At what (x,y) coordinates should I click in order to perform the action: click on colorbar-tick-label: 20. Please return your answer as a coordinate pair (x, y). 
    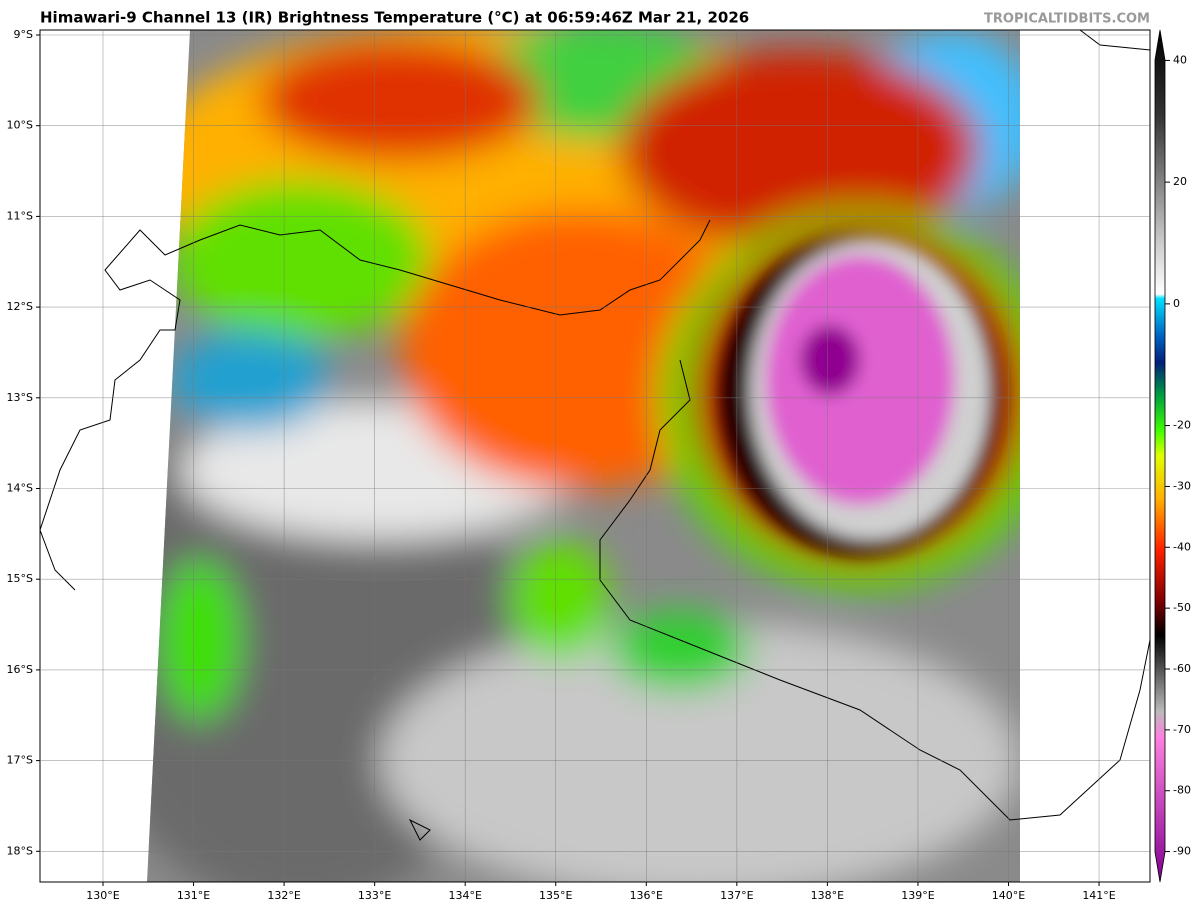
    Looking at the image, I should click on (1180, 181).